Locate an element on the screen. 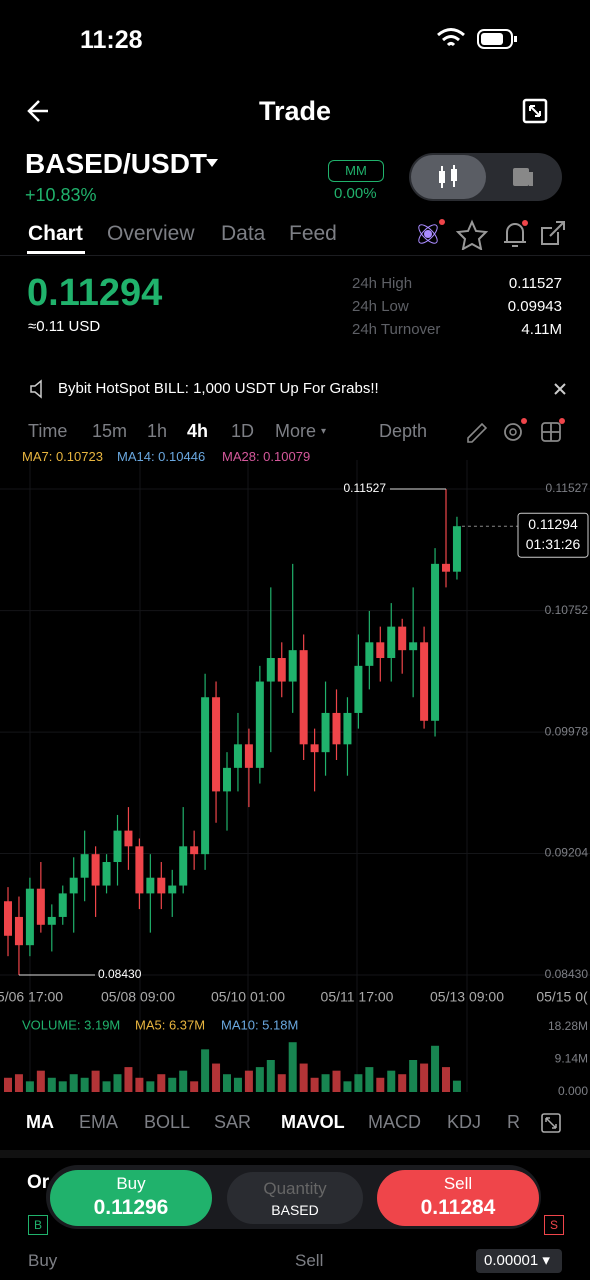  y-tick-label: 0.08430 is located at coordinates (567, 974).